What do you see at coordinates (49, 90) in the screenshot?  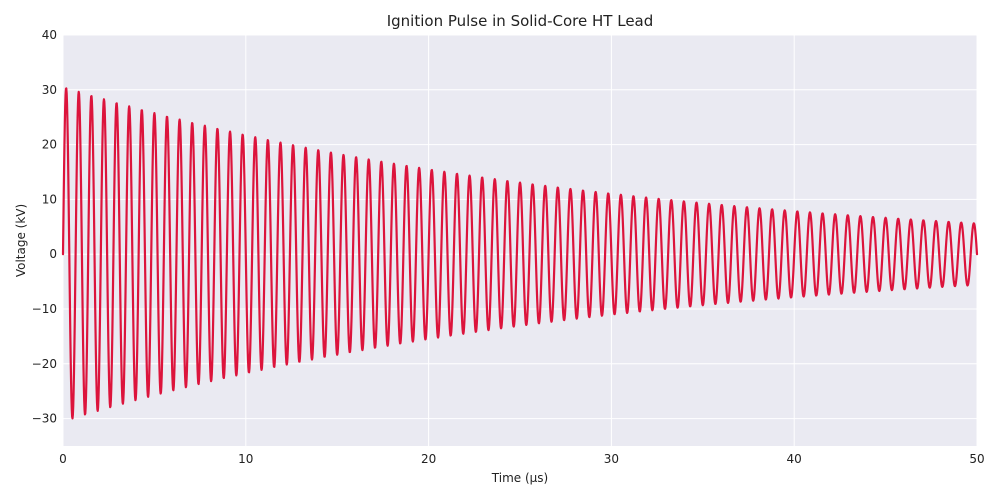 I see `y-tick-label: 30` at bounding box center [49, 90].